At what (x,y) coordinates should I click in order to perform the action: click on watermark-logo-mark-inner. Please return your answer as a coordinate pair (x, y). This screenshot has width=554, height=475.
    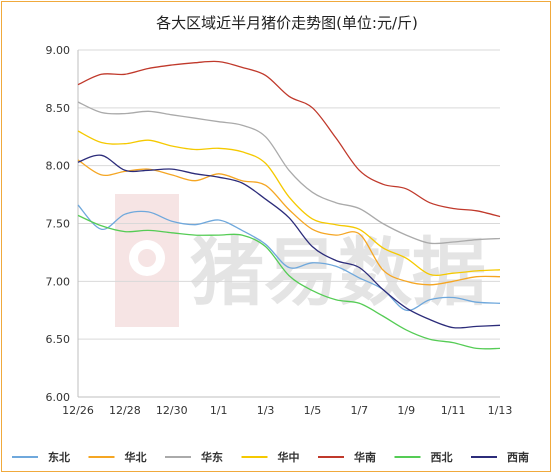
    Looking at the image, I should click on (147, 258).